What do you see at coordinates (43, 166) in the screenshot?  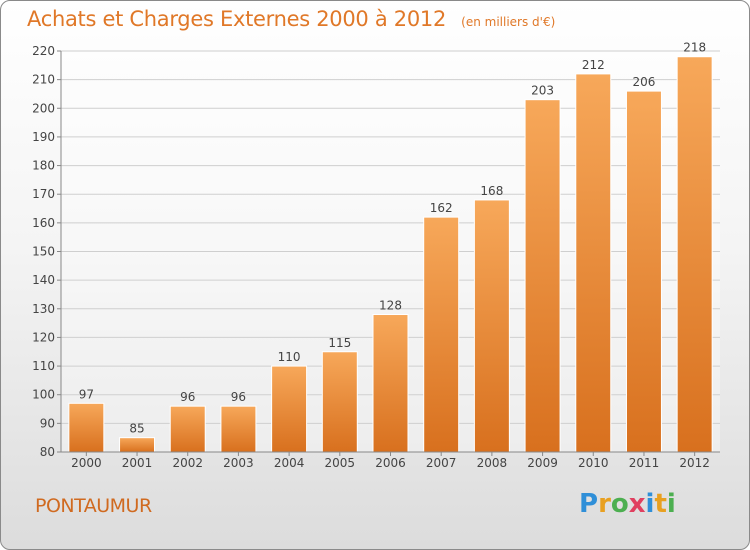 I see `y-tick-label: 180` at bounding box center [43, 166].